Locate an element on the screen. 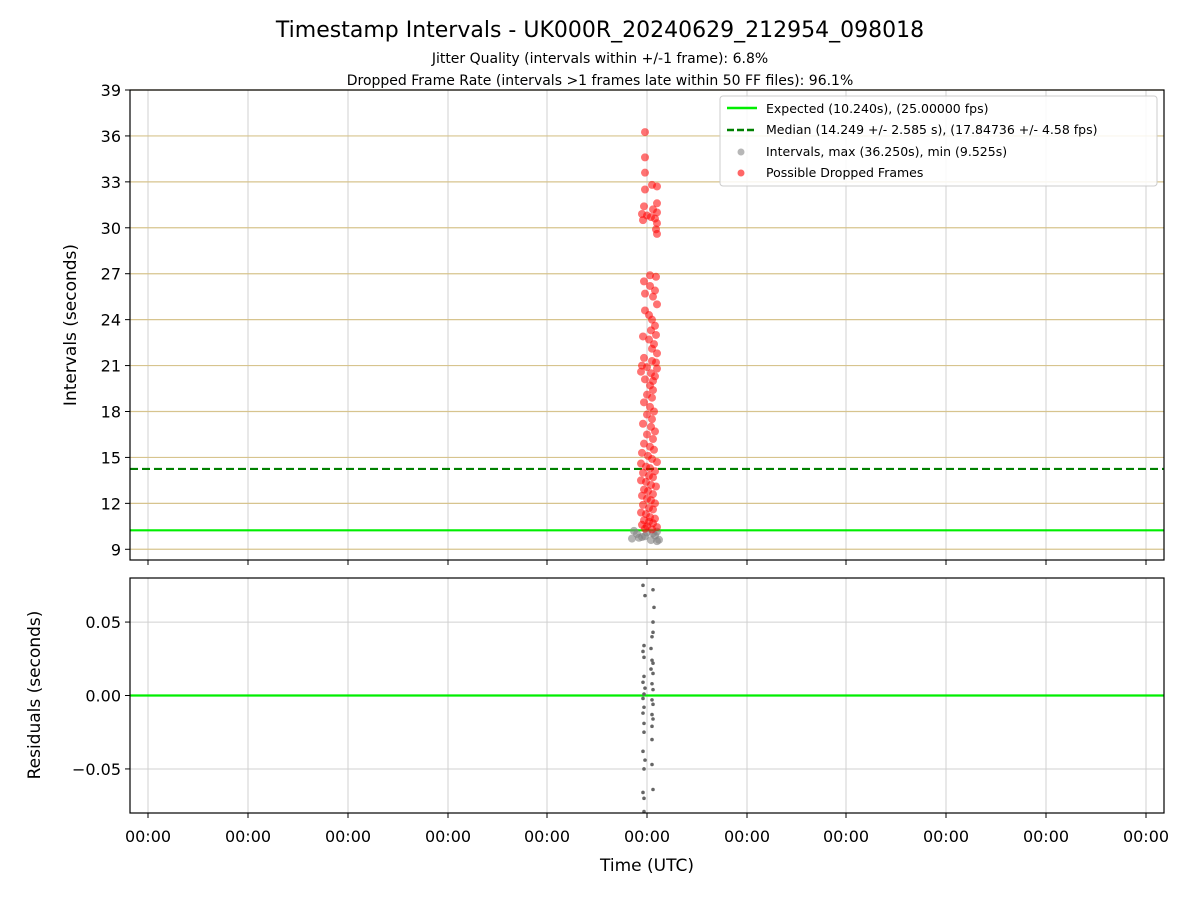 Image resolution: width=1200 pixels, height=900 pixels. residuals-ytick-label-1: 0.00 is located at coordinates (103, 696).